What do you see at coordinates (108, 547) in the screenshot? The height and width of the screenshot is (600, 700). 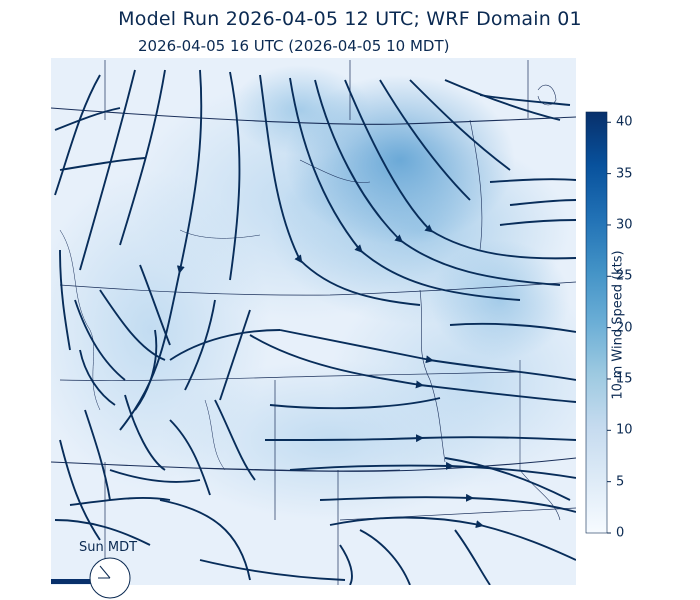 I see `day-label: Sun MDT` at bounding box center [108, 547].